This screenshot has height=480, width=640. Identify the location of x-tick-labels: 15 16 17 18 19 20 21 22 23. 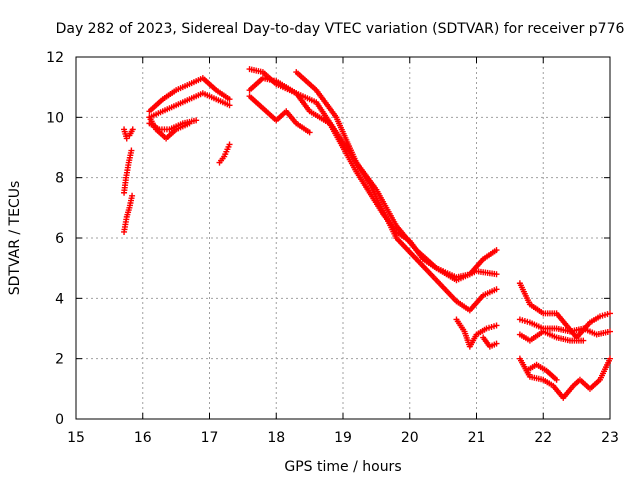
(343, 438).